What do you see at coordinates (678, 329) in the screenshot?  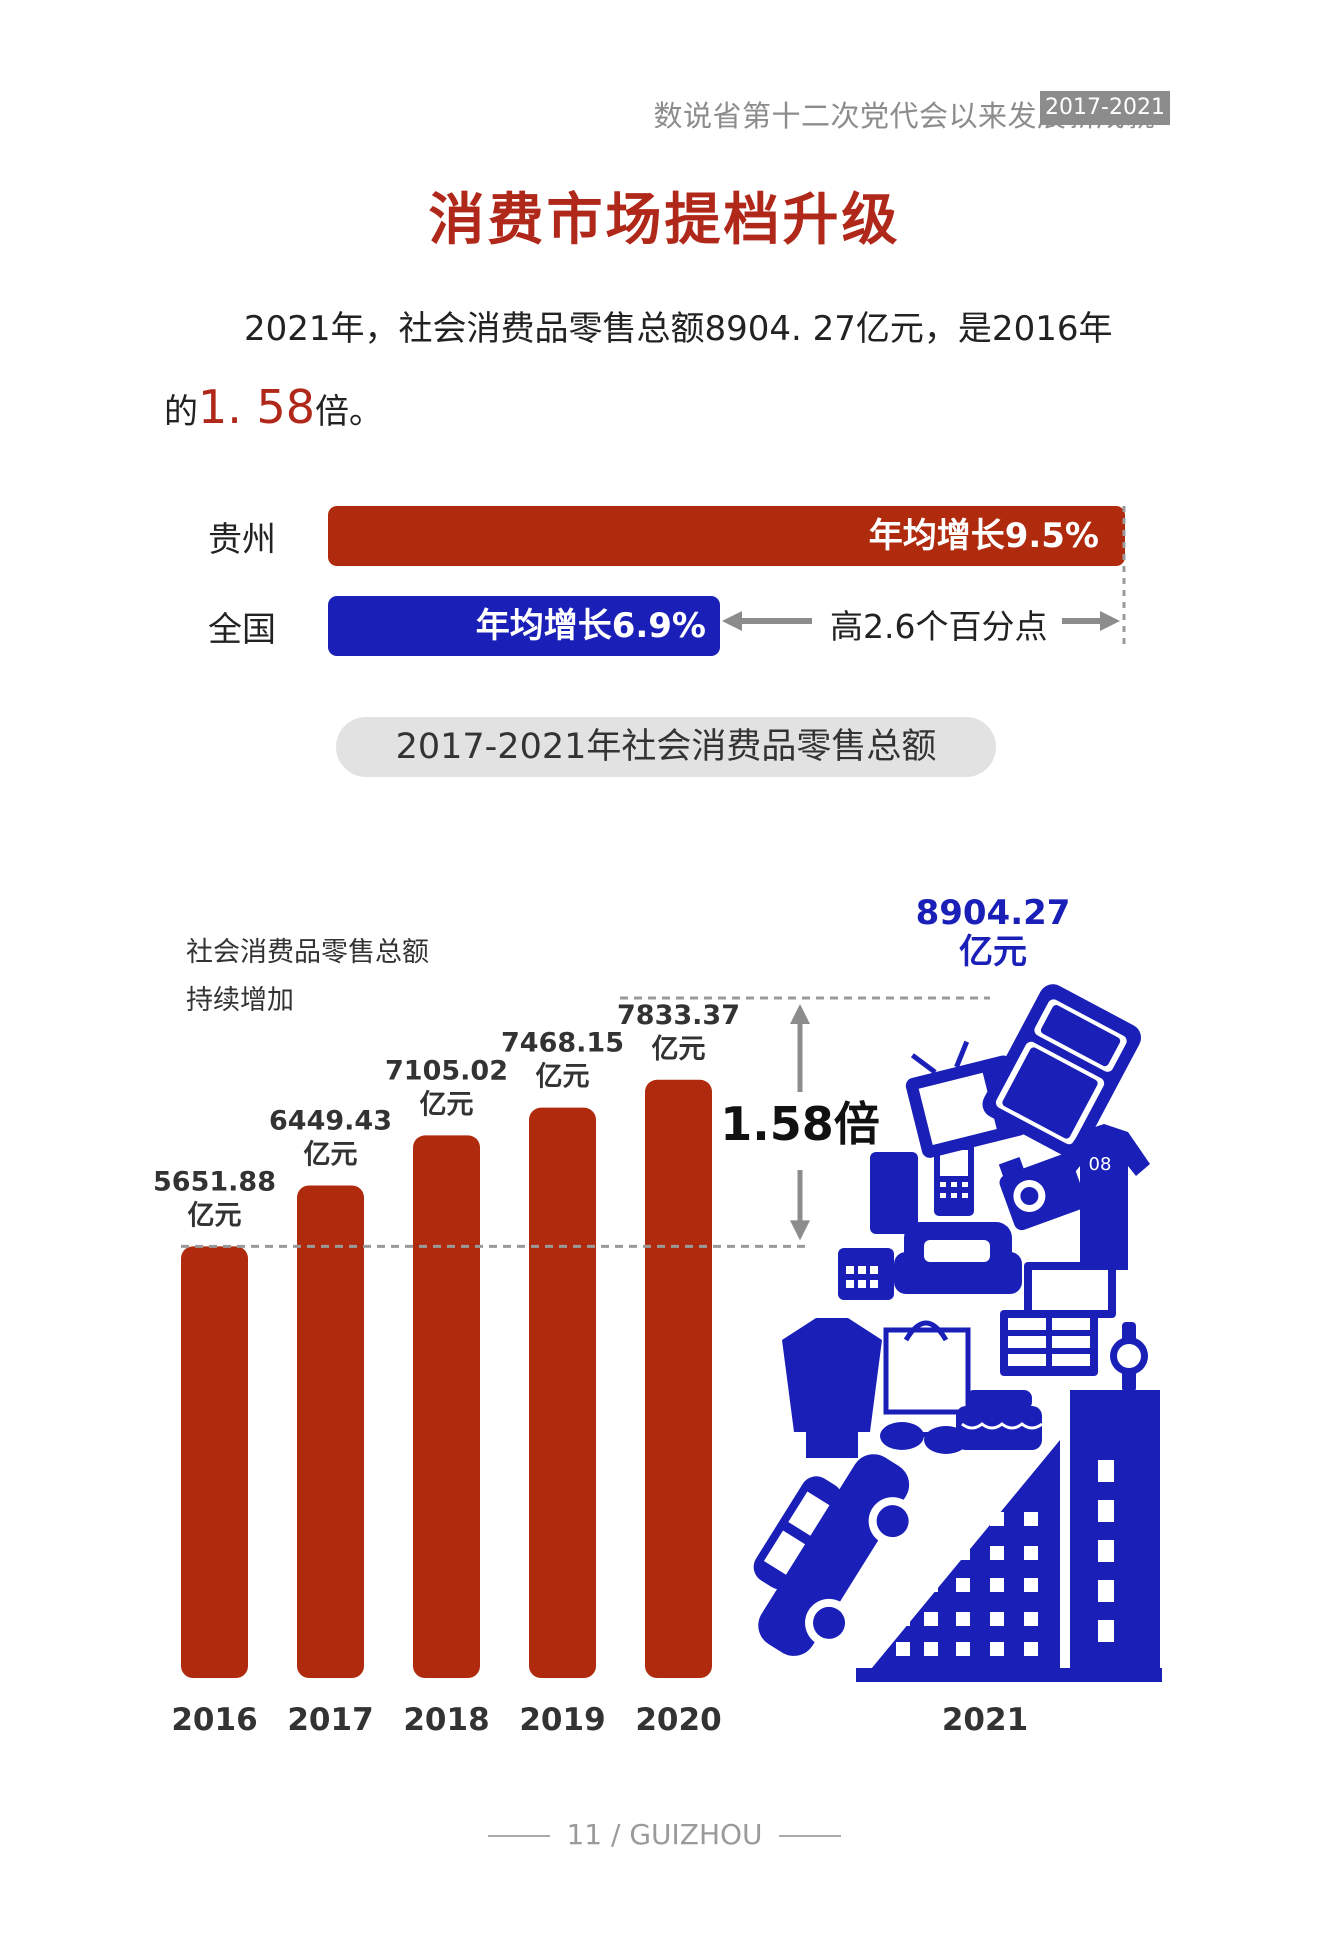 I see `intro-text-1: 2021年，社会消费品零售总额8904. 27亿元，是2016年` at bounding box center [678, 329].